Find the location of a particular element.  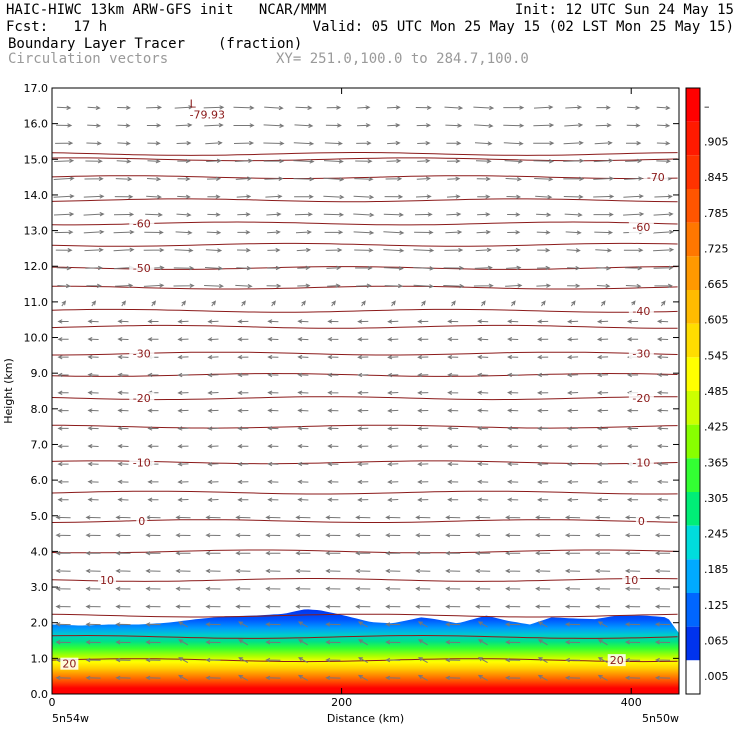

y-tick-label: 1.0 is located at coordinates (40, 658).